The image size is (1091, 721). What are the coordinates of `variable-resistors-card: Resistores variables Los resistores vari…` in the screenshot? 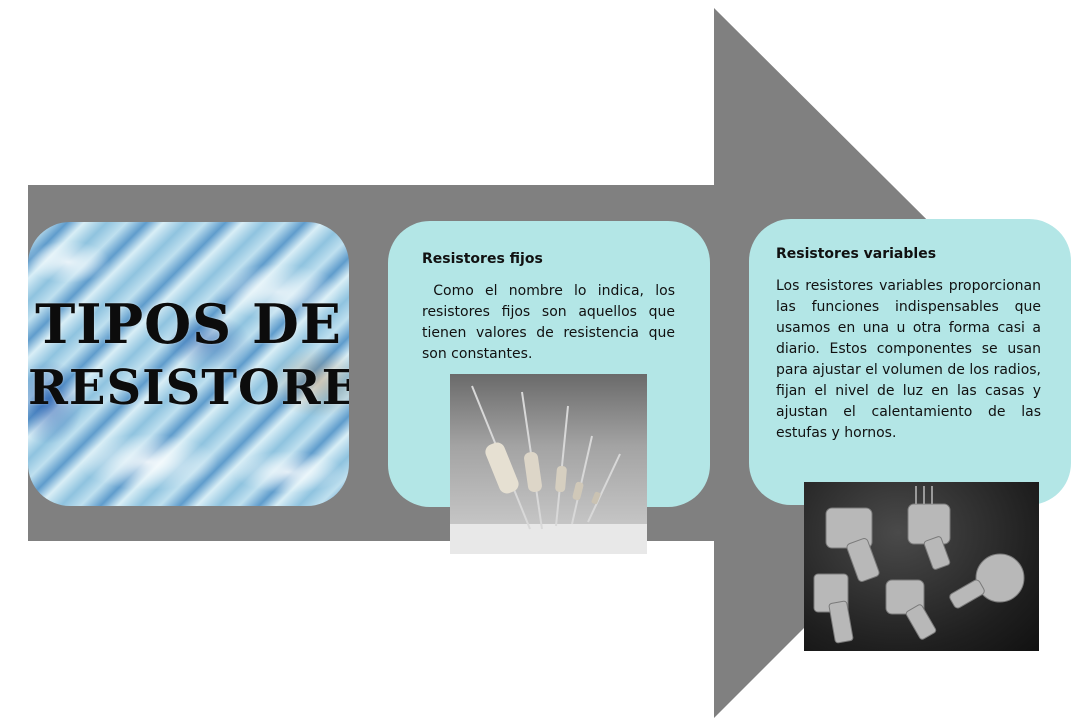 It's located at (910, 362).